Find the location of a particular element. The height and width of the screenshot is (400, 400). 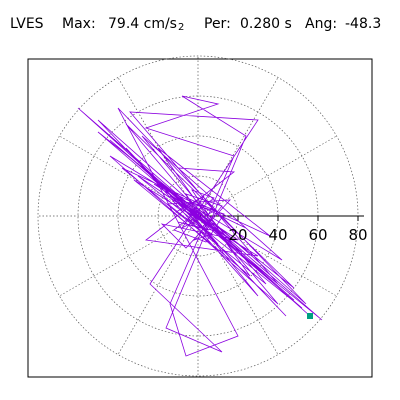

period-value: 0.280 s is located at coordinates (266, 24).